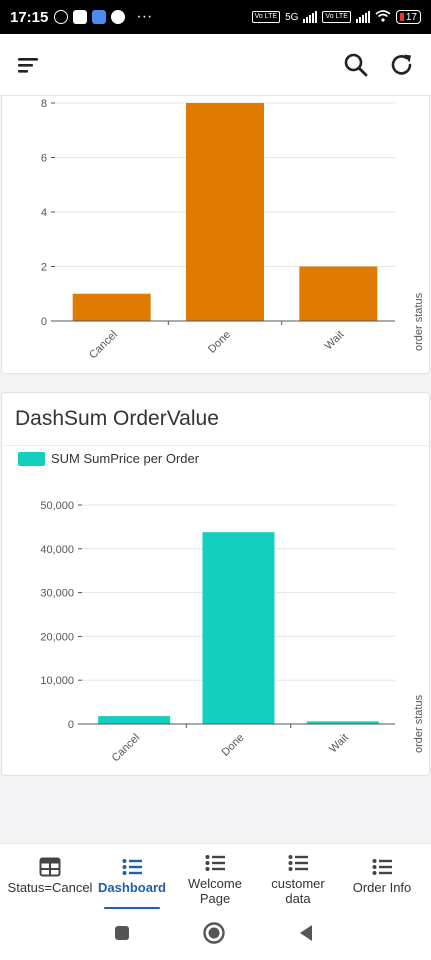 The height and width of the screenshot is (960, 431). Describe the element at coordinates (57, 681) in the screenshot. I see `y-tick-label: 10,000` at that location.